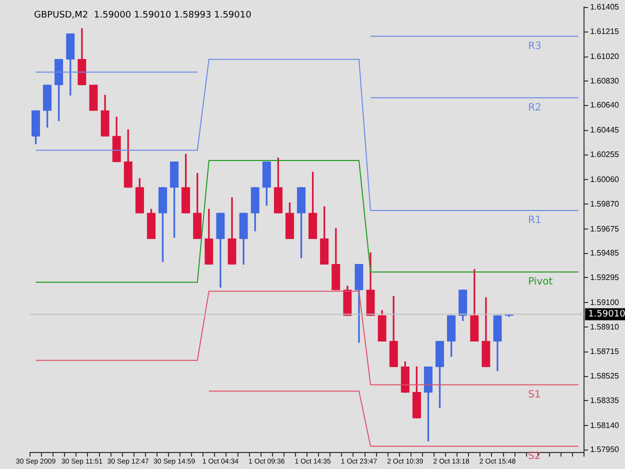  Describe the element at coordinates (93, 97) in the screenshot. I see `candlestick` at that location.